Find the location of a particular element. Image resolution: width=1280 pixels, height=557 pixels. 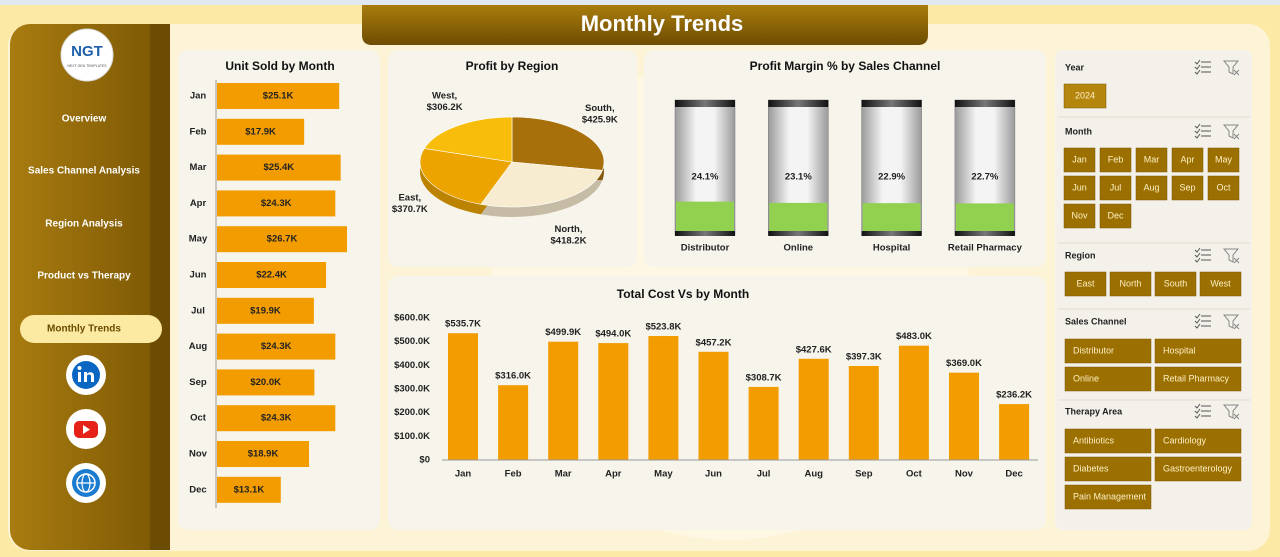

slicer-item: Pain Management is located at coordinates (1110, 496).